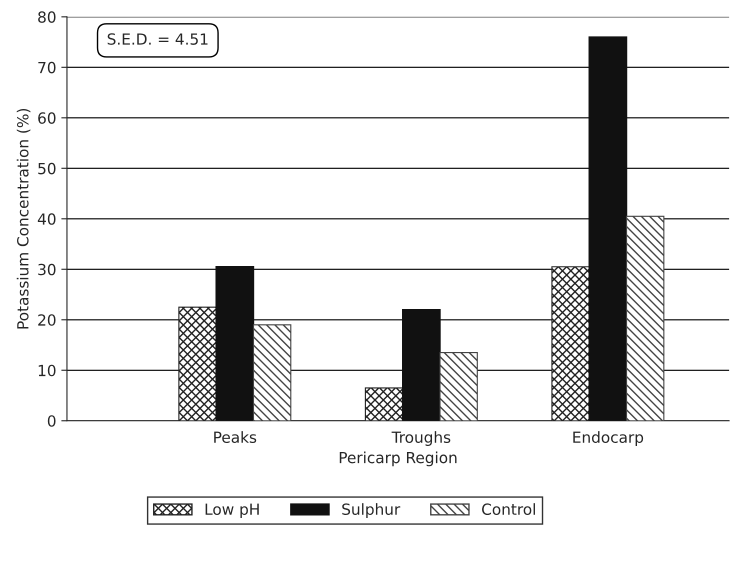 Image resolution: width=744 pixels, height=561 pixels. What do you see at coordinates (421, 438) in the screenshot?
I see `x-tick-label: Troughs` at bounding box center [421, 438].